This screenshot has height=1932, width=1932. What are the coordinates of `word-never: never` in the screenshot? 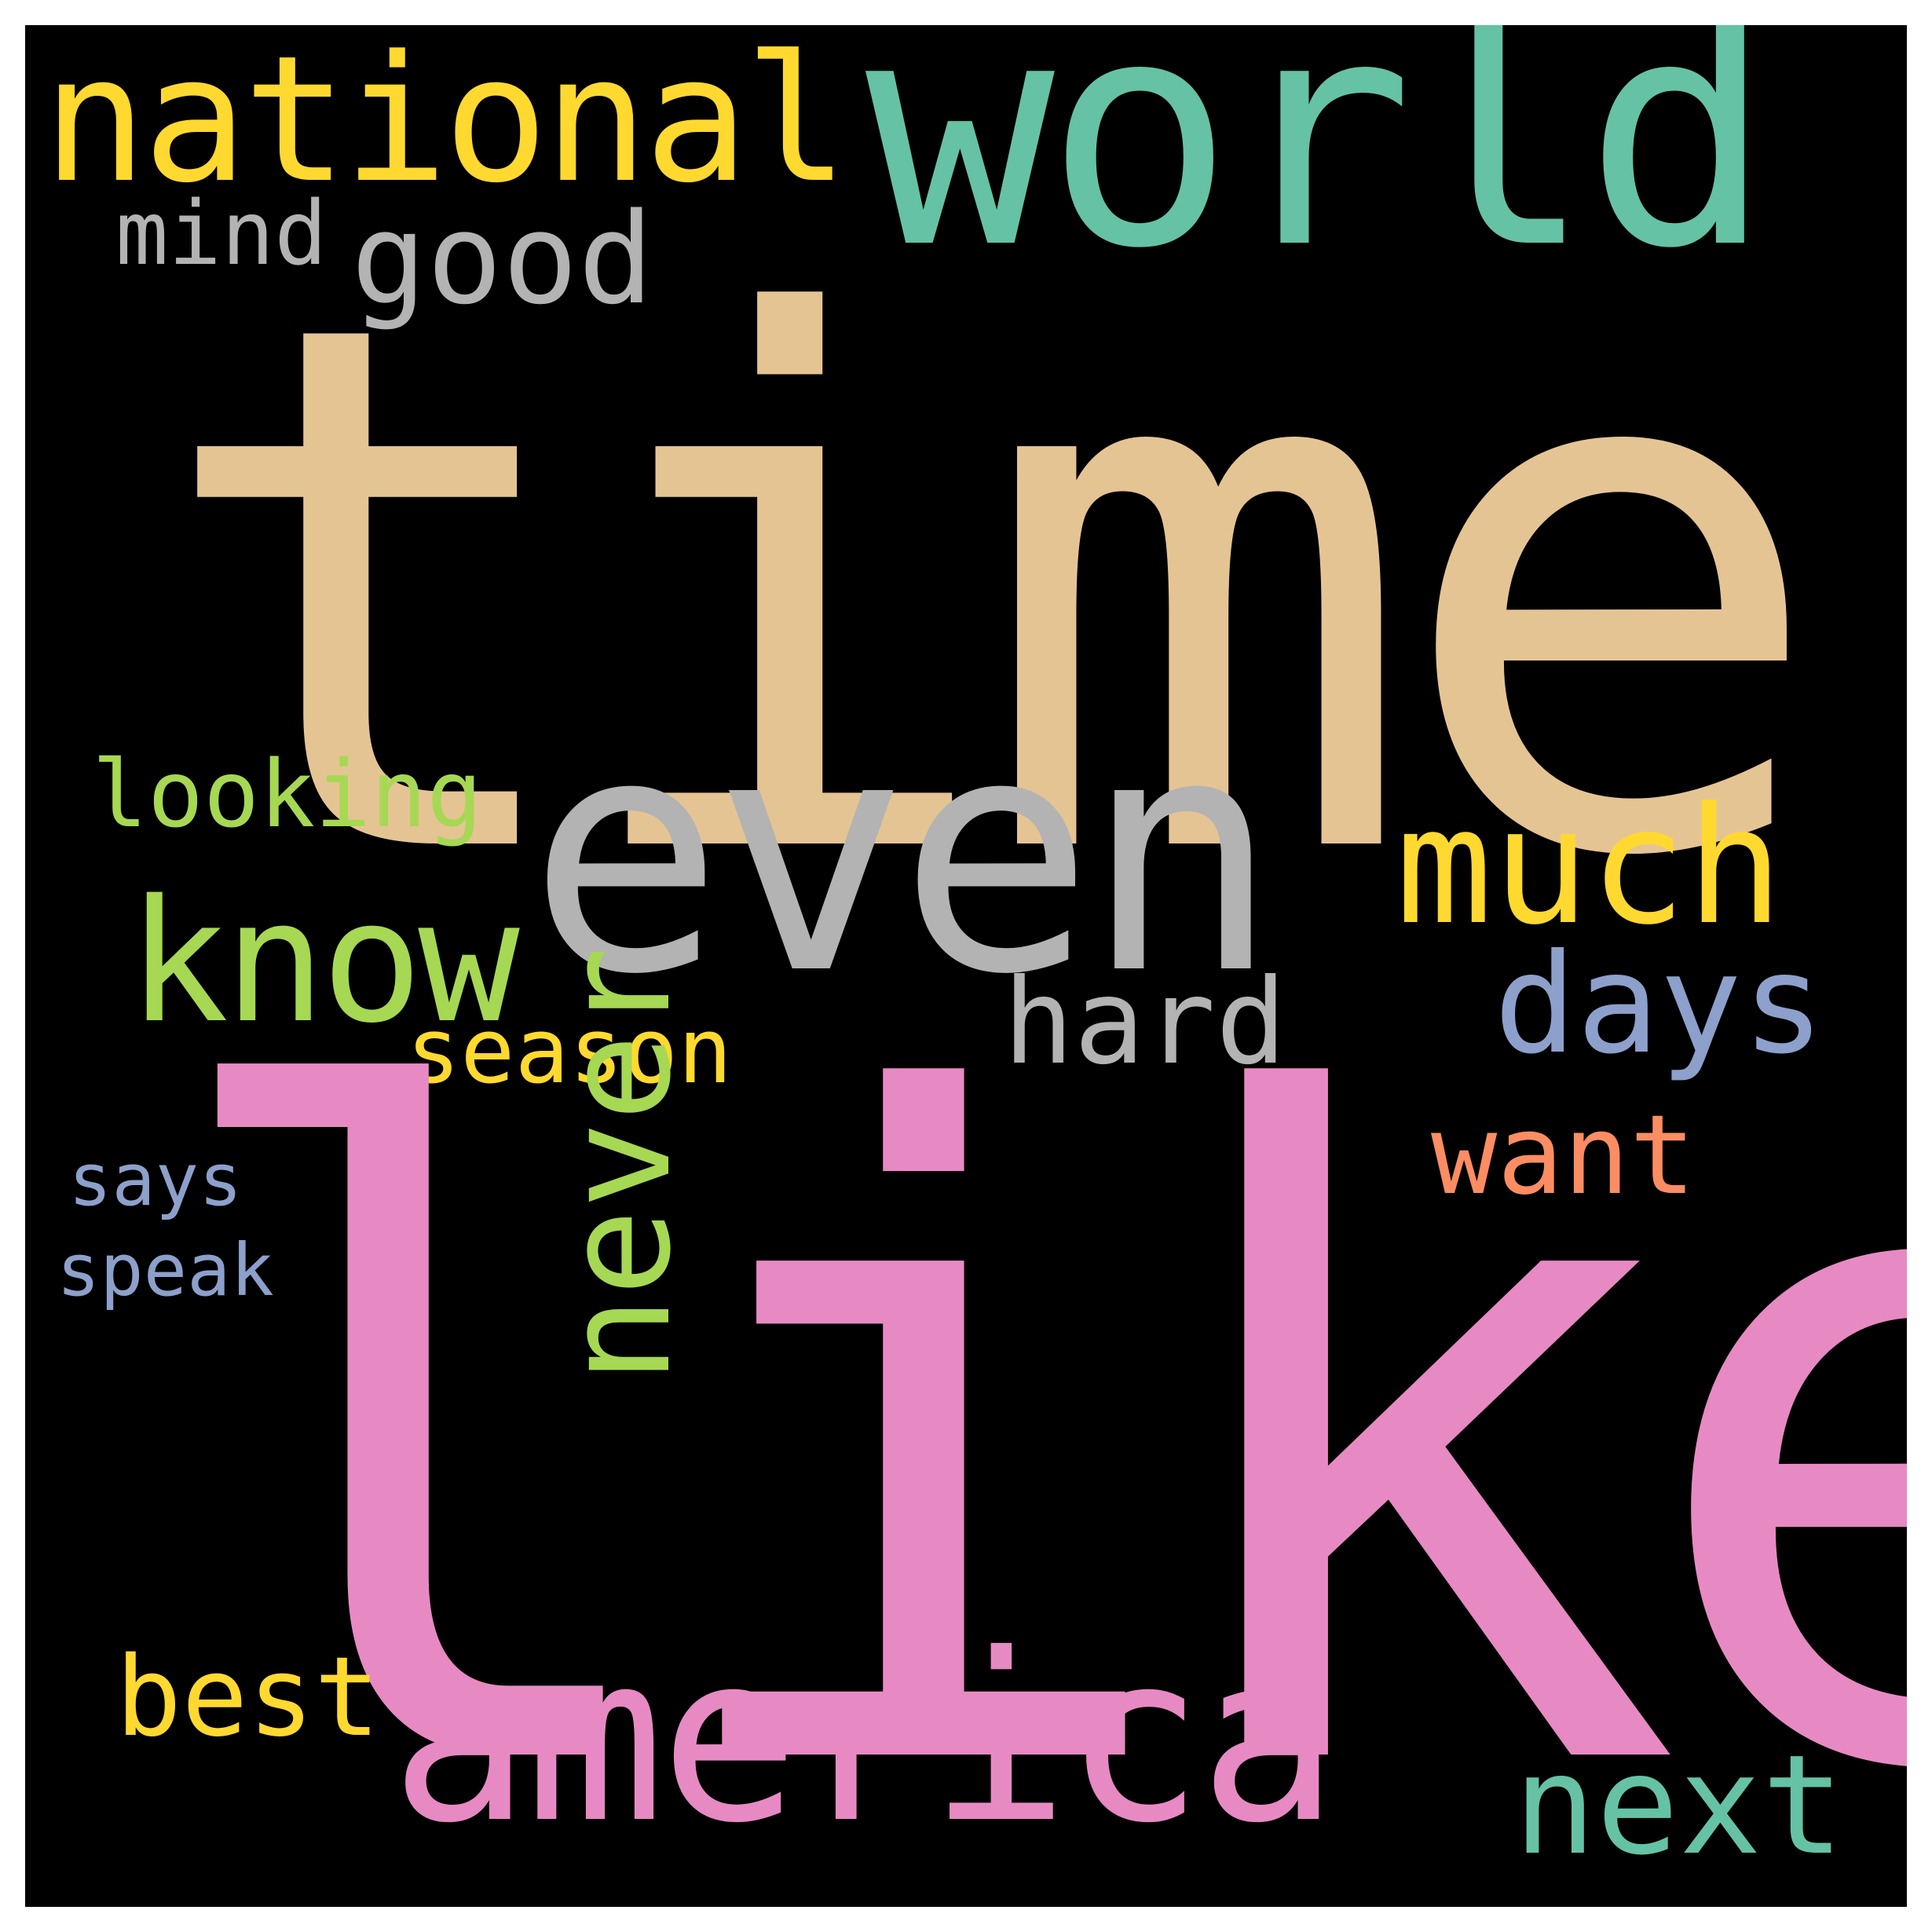 It's located at (618, 1165).